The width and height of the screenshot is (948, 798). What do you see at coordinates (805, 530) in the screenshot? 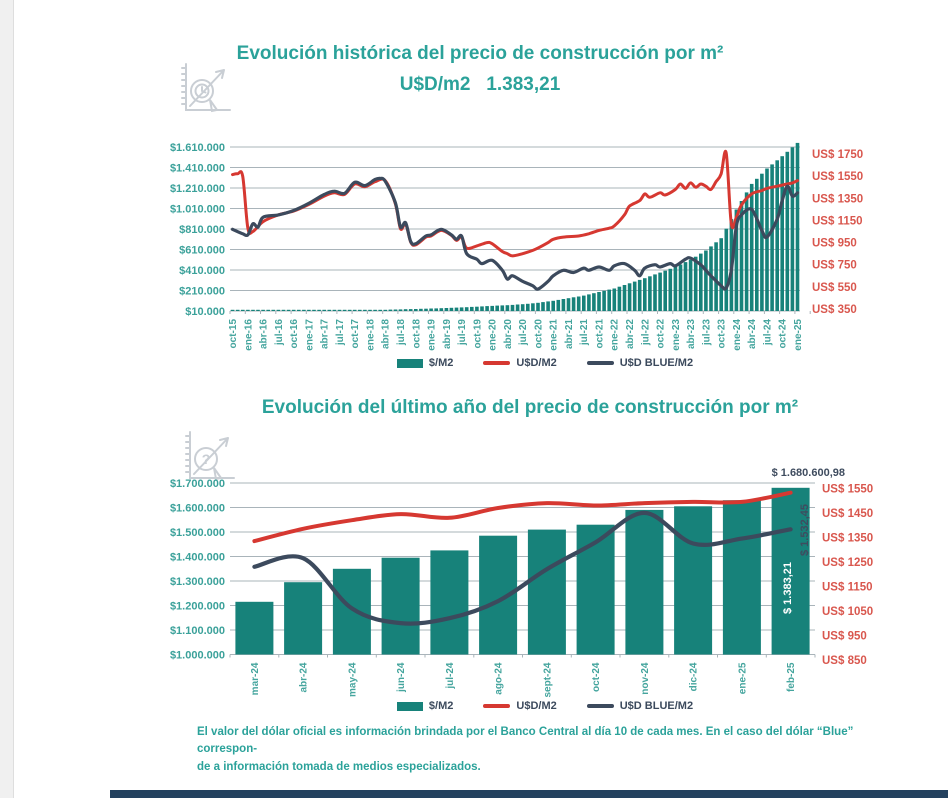
I see `usd-line-value-label: $ 1.532,45` at bounding box center [805, 530].